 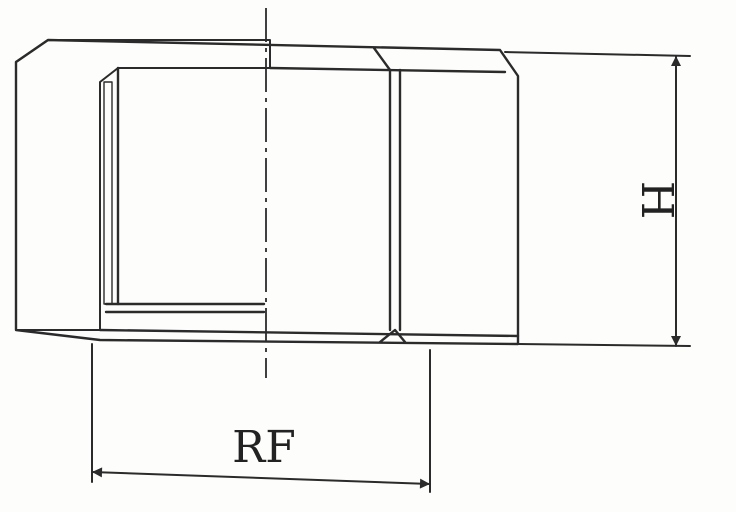 I want to click on height-label: H, so click(x=656, y=200).